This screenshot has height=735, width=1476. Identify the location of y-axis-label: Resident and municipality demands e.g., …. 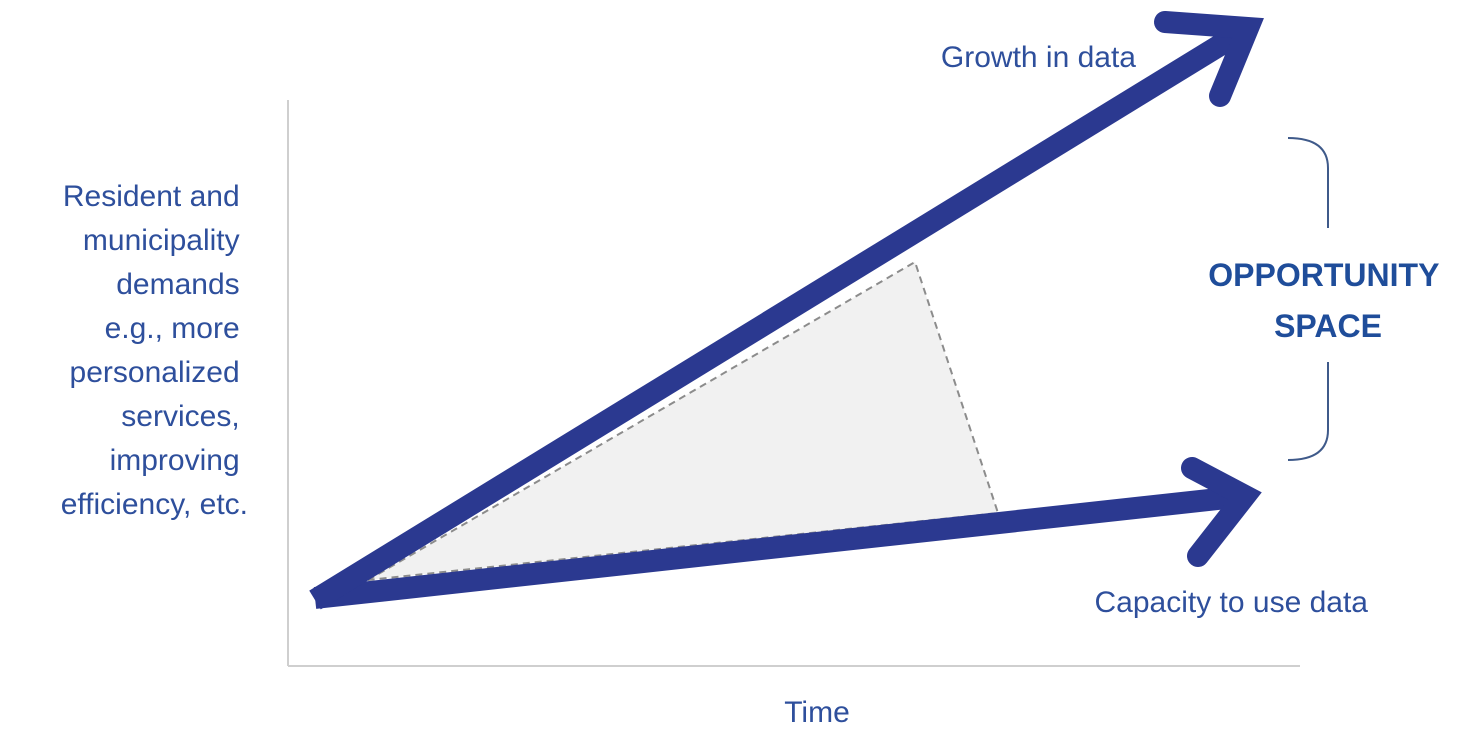
(154, 350).